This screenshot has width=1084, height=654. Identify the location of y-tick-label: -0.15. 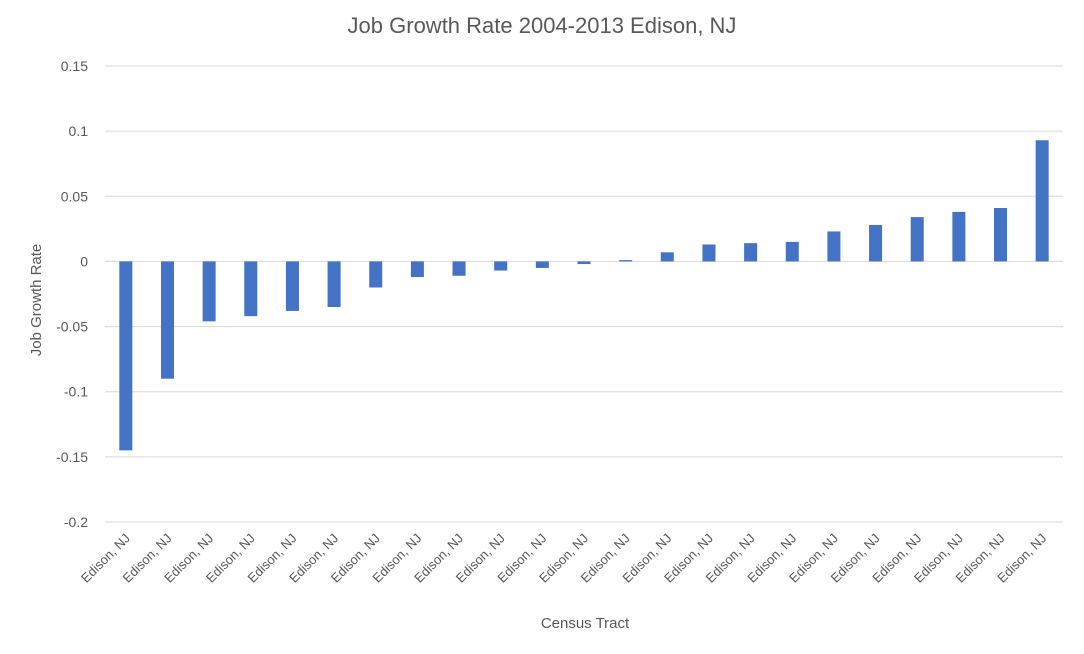
(72, 457).